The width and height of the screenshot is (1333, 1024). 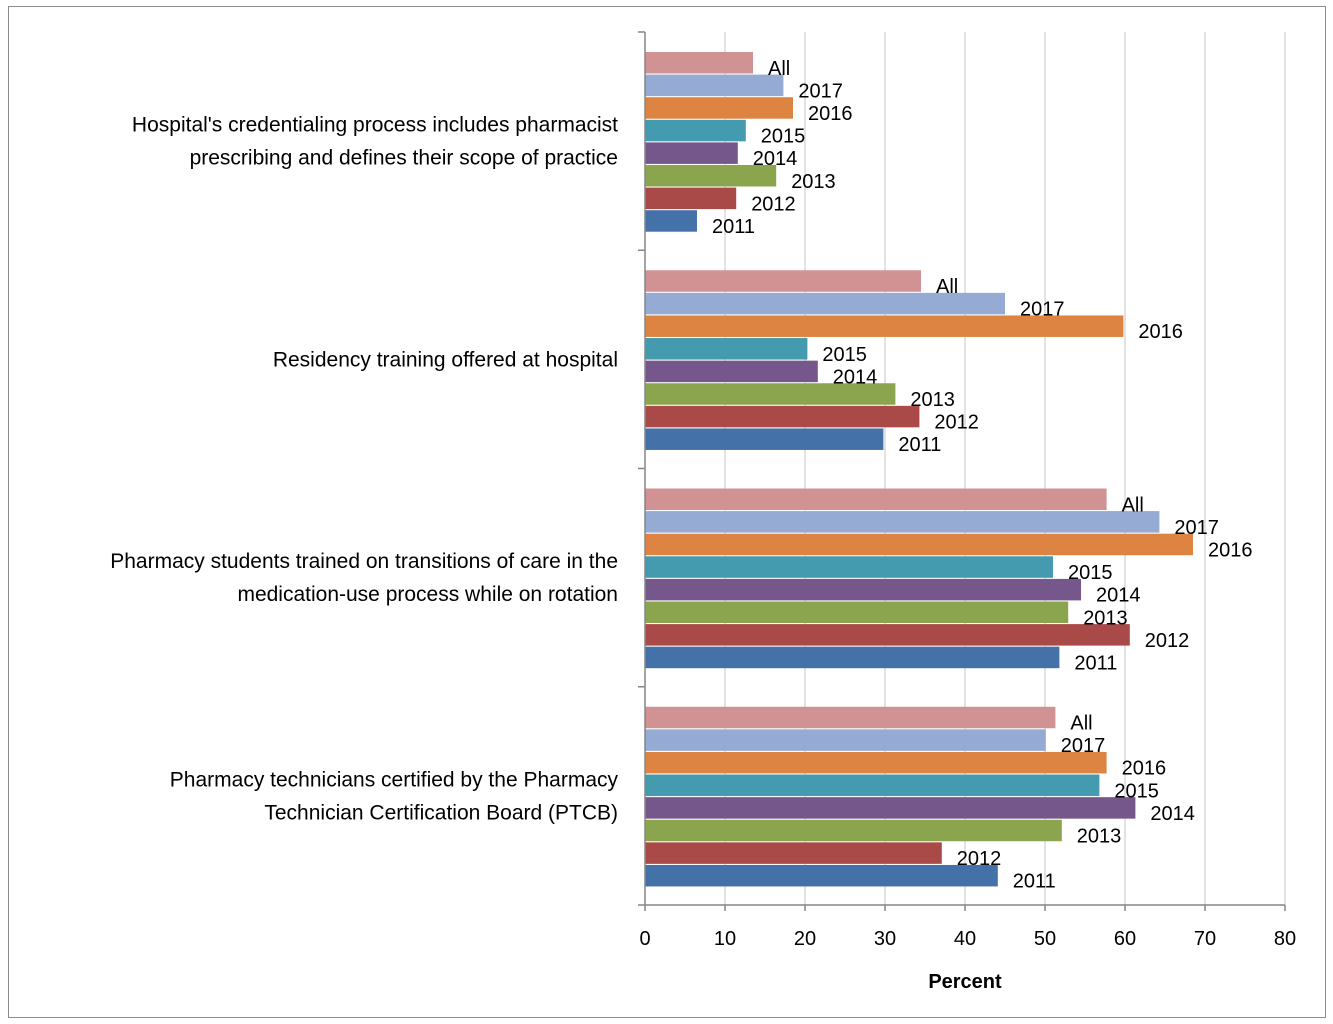 What do you see at coordinates (1205, 939) in the screenshot?
I see `x-tick-label: 70` at bounding box center [1205, 939].